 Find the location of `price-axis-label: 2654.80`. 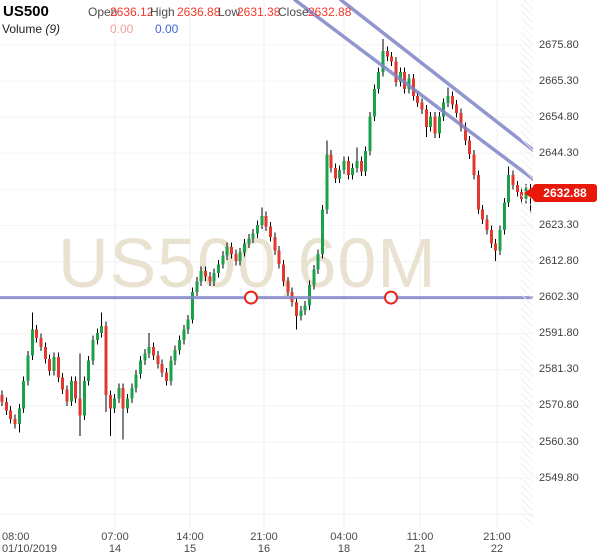

price-axis-label: 2654.80 is located at coordinates (559, 116).